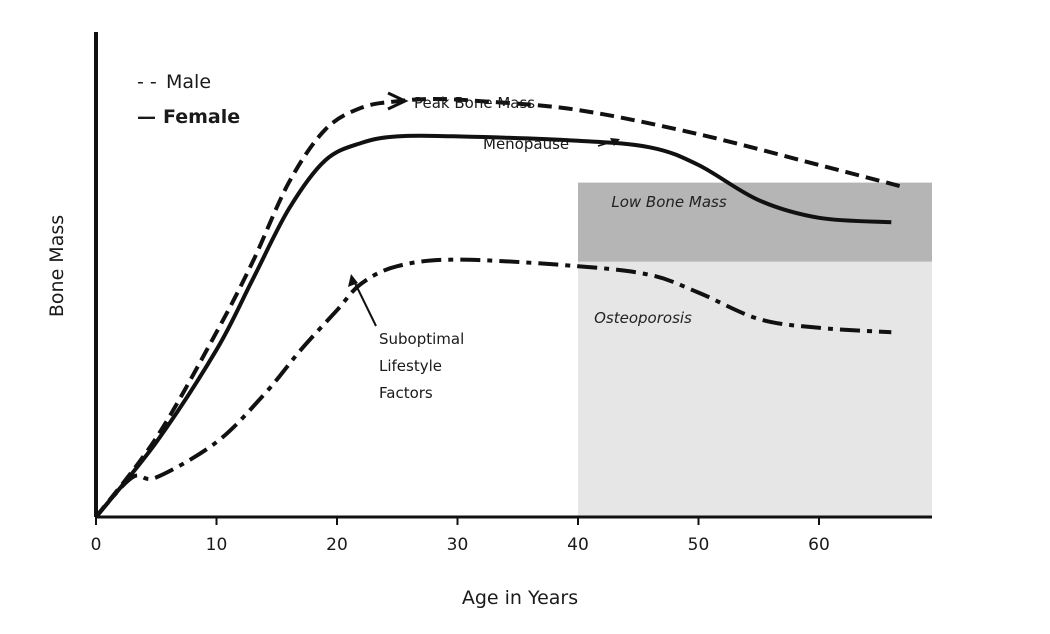 This screenshot has height=634, width=1050. I want to click on region-label-osteoporosis: Osteoporosis, so click(643, 318).